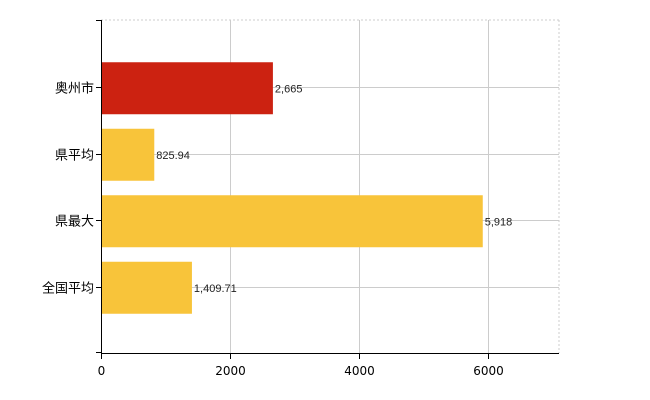 The width and height of the screenshot is (650, 400). Describe the element at coordinates (488, 371) in the screenshot. I see `x-tick-label-3: 6000` at that location.